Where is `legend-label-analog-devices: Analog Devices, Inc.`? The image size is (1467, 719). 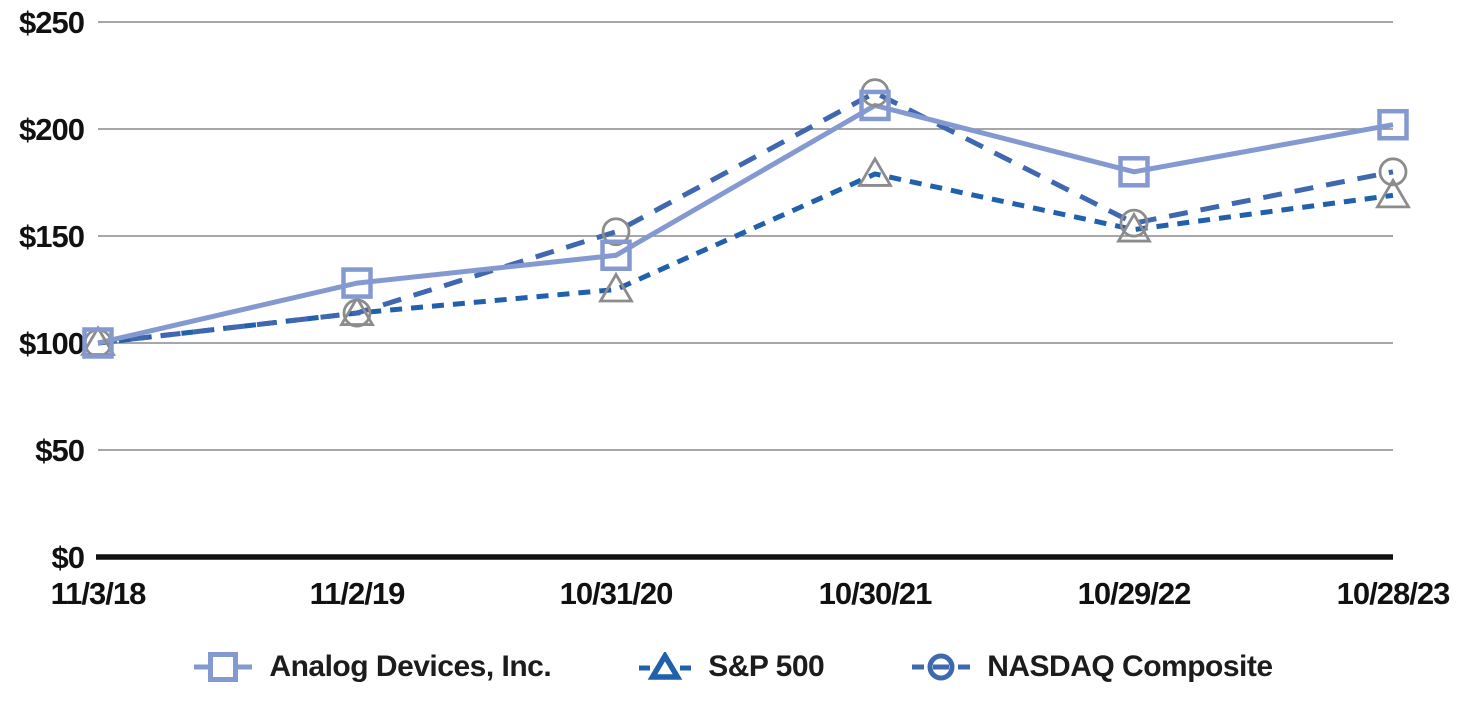 legend-label-analog-devices: Analog Devices, Inc. is located at coordinates (410, 666).